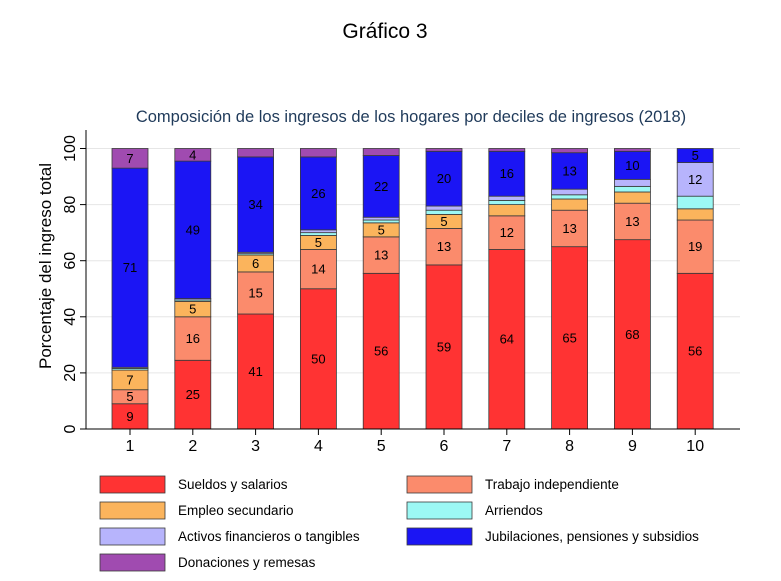 This screenshot has height=581, width=781. Describe the element at coordinates (318, 446) in the screenshot. I see `x-tick-label: 4` at that location.